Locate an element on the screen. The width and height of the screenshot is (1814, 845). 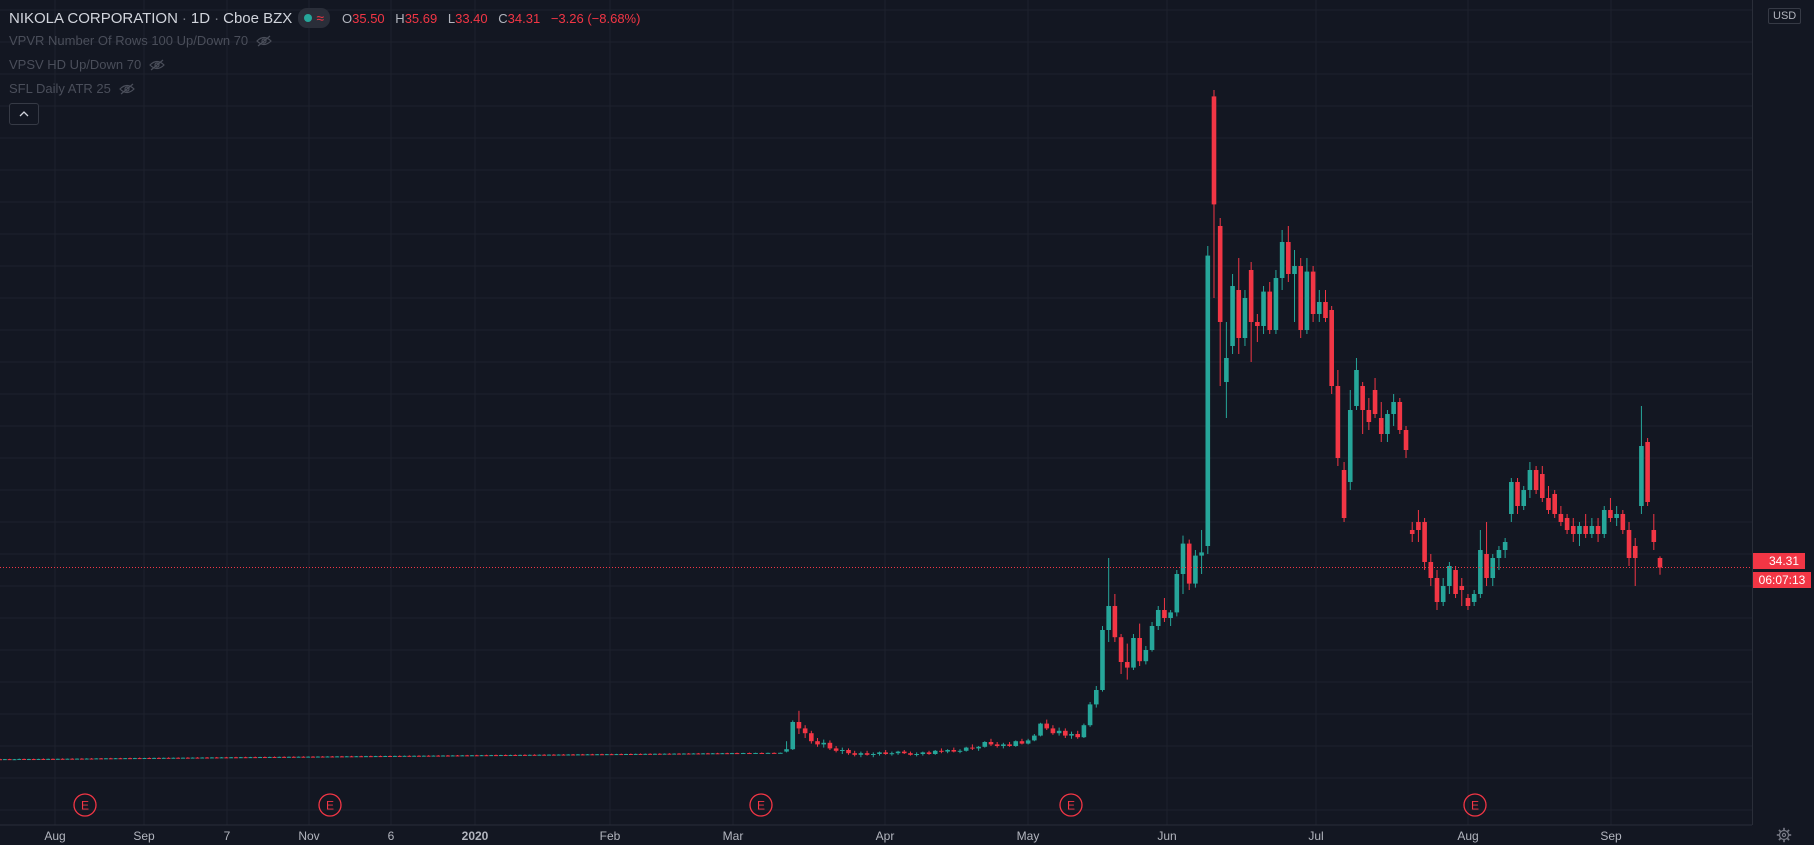
gear-icon is located at coordinates (1784, 835).